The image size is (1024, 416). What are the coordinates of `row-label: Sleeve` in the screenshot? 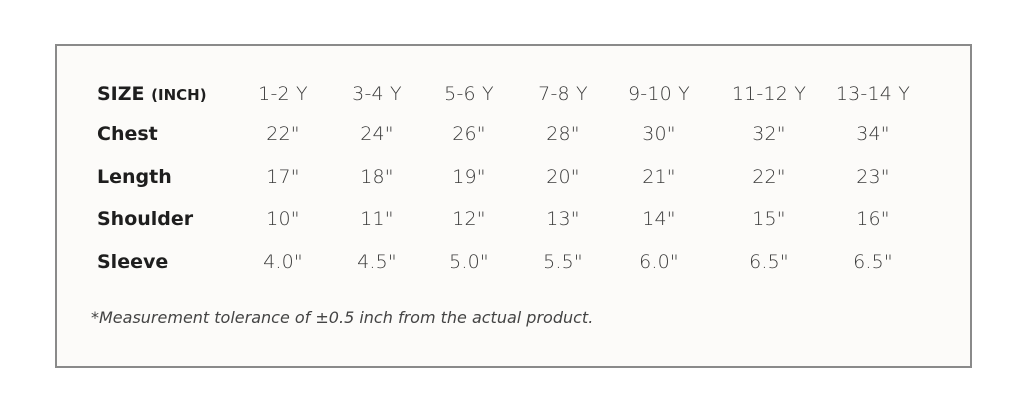 It's located at (133, 262).